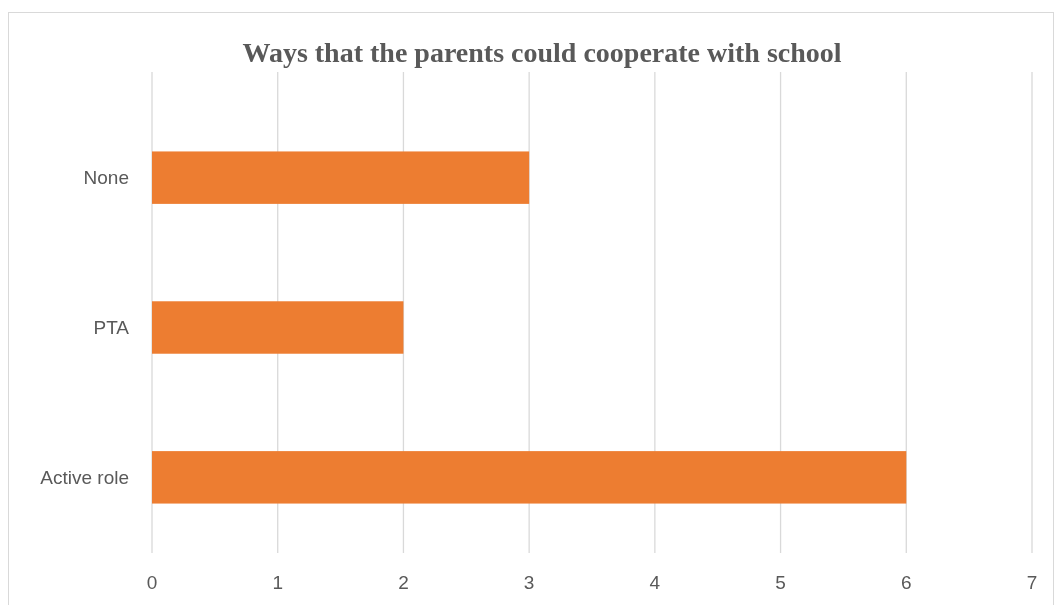 This screenshot has width=1054, height=605. What do you see at coordinates (906, 582) in the screenshot?
I see `x-tick-label: 6` at bounding box center [906, 582].